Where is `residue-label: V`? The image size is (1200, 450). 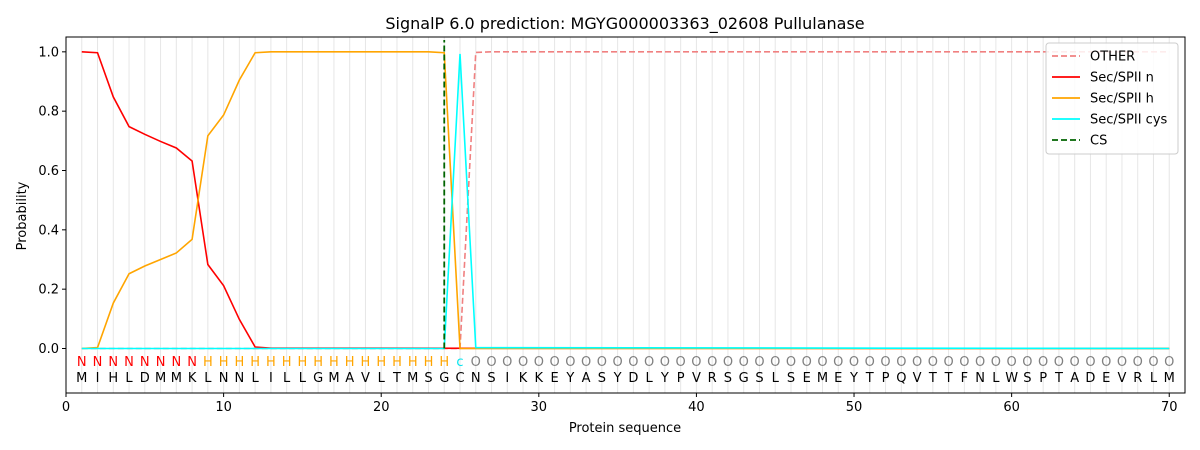 residue-label: V is located at coordinates (696, 378).